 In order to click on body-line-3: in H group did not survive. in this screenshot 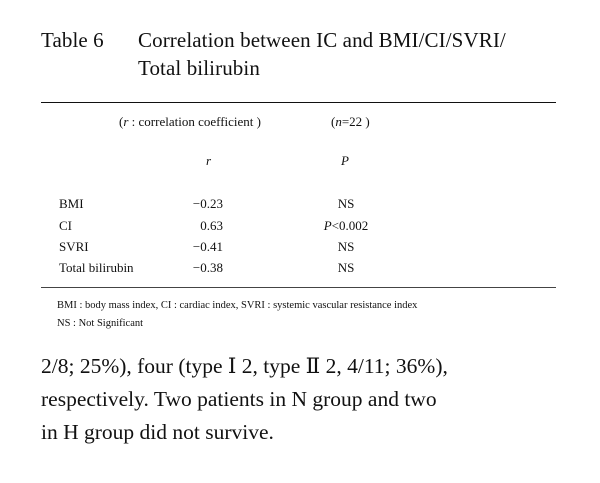, I will do `click(157, 432)`.